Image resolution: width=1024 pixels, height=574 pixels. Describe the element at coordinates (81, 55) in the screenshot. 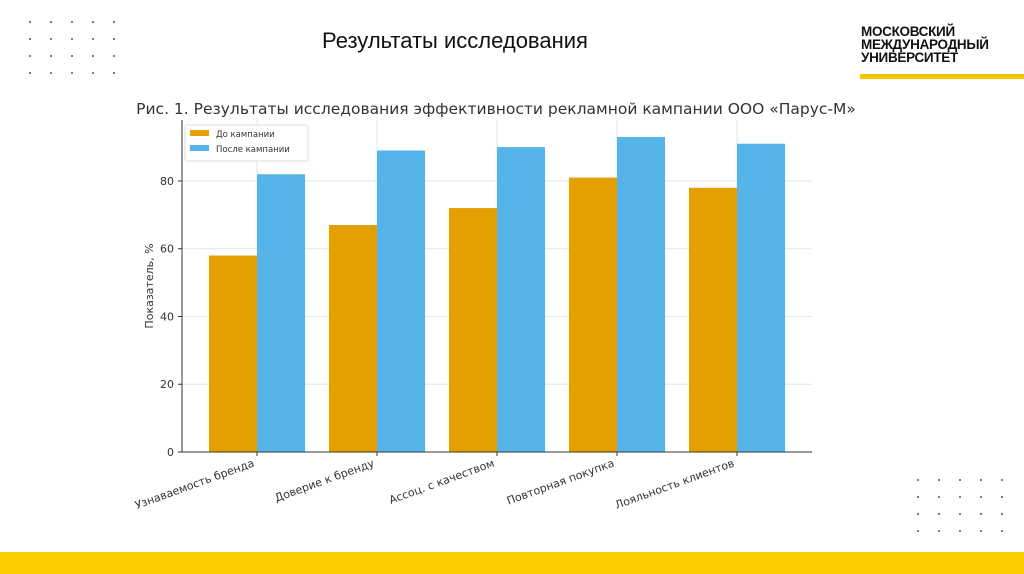

I see `decor-dots-top-left` at that location.